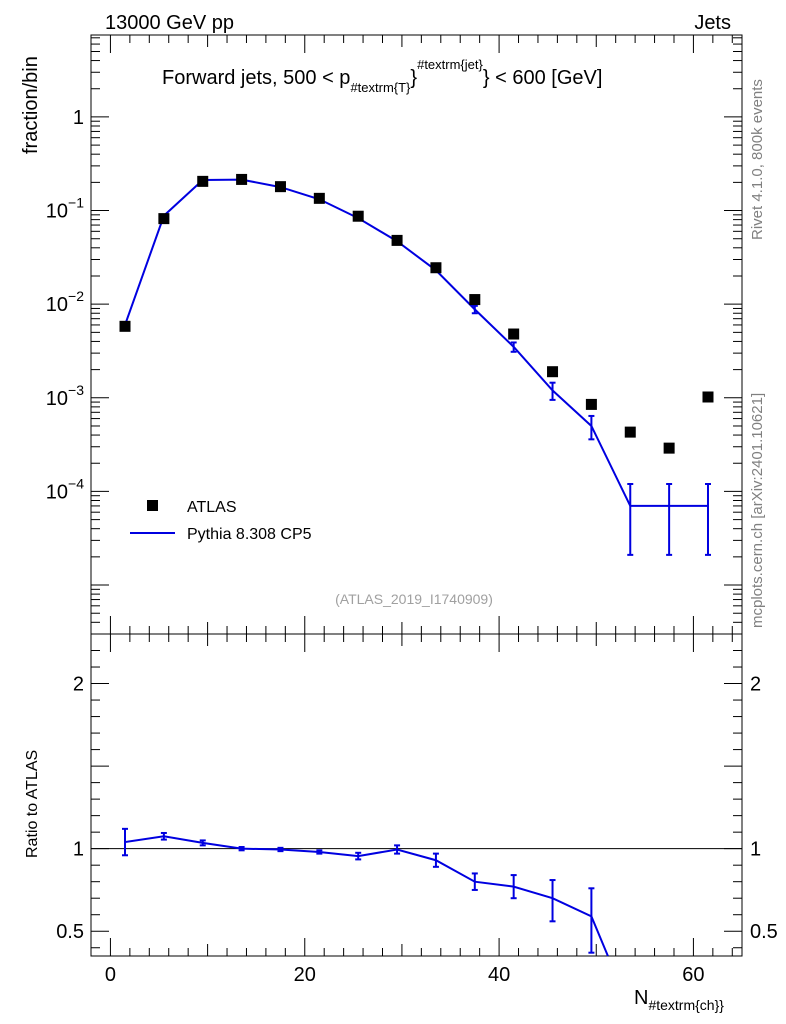  What do you see at coordinates (256, 78) in the screenshot?
I see `title-pre: Forward jets, 500 < p` at bounding box center [256, 78].